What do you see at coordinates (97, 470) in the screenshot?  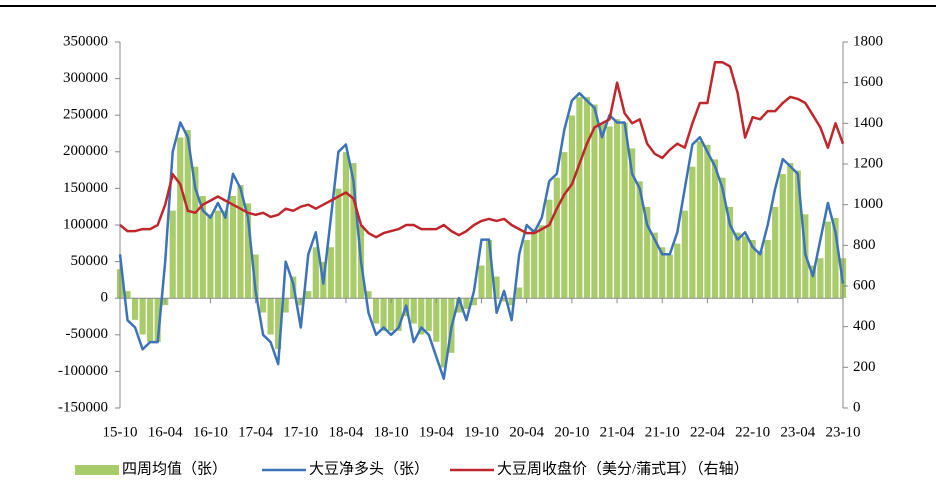 I see `legend-swatch` at bounding box center [97, 470].